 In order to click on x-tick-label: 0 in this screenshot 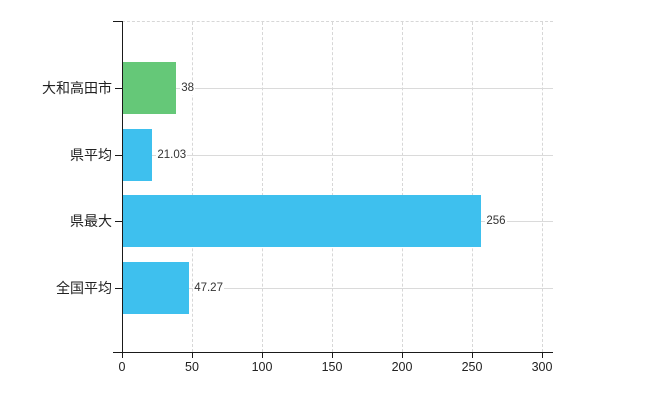, I will do `click(122, 367)`.